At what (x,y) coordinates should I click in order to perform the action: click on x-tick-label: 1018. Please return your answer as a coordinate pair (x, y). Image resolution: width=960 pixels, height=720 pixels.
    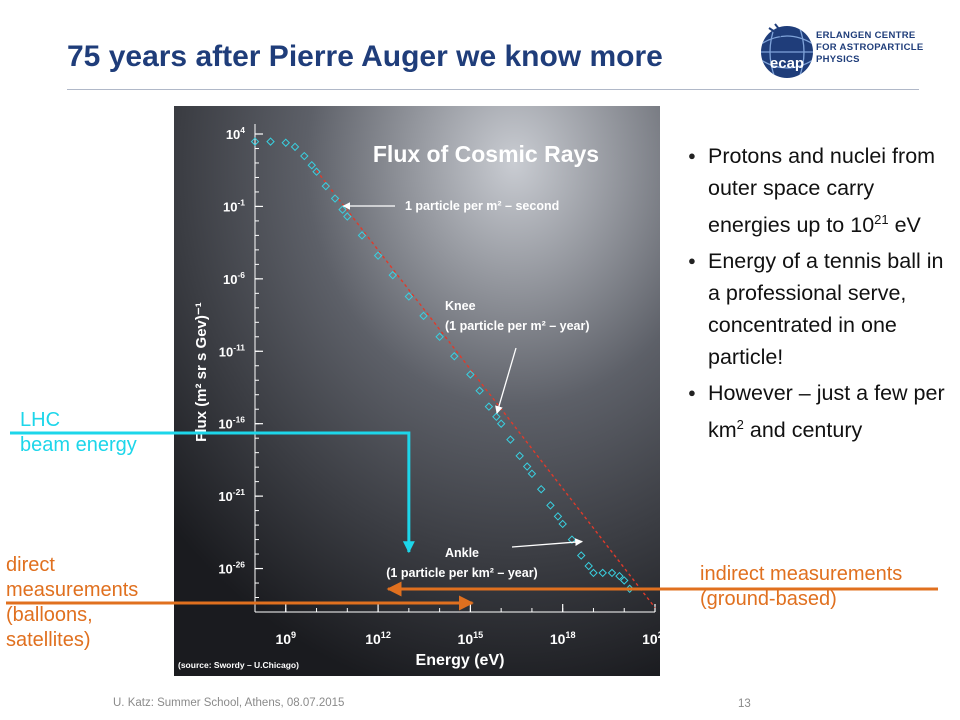
    Looking at the image, I should click on (563, 638).